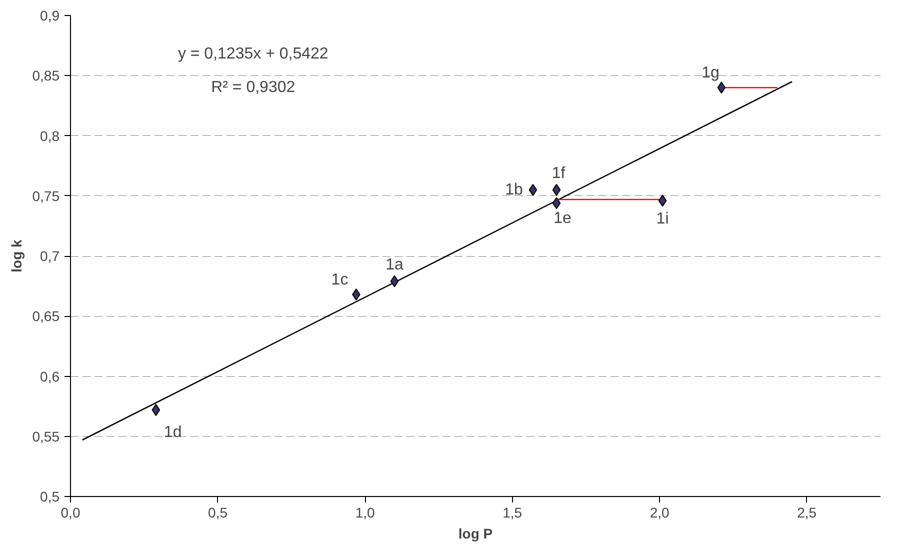 The image size is (904, 560). Describe the element at coordinates (514, 189) in the screenshot. I see `annotation: 1b` at that location.